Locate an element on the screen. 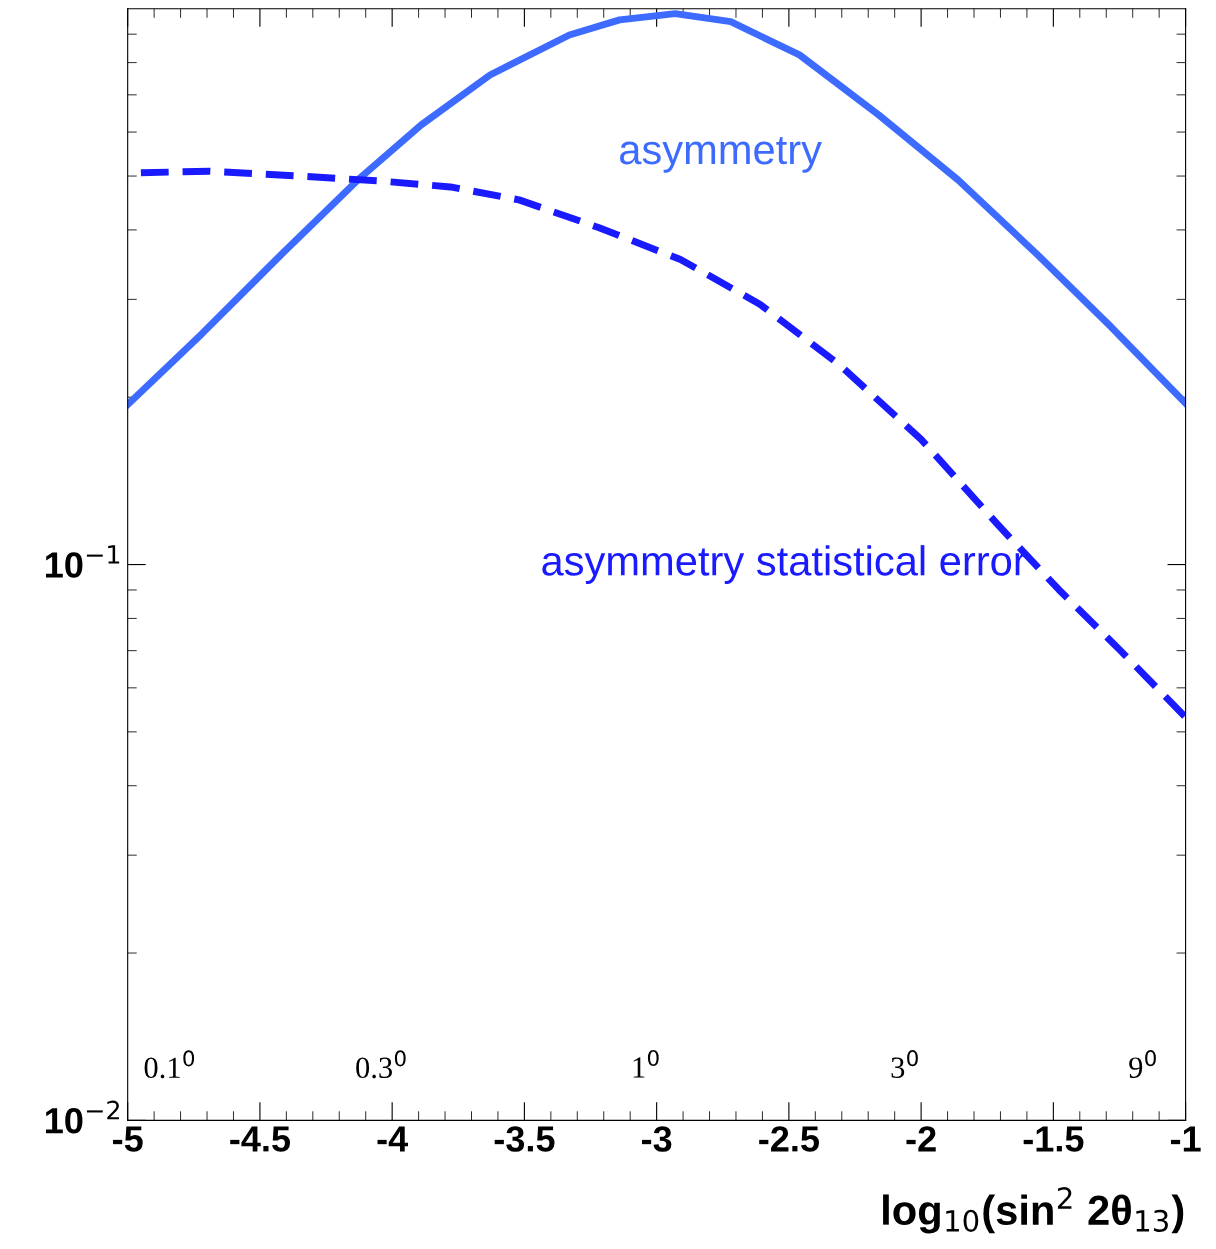 The width and height of the screenshot is (1216, 1249). x-tick-label: -4 is located at coordinates (393, 1139).